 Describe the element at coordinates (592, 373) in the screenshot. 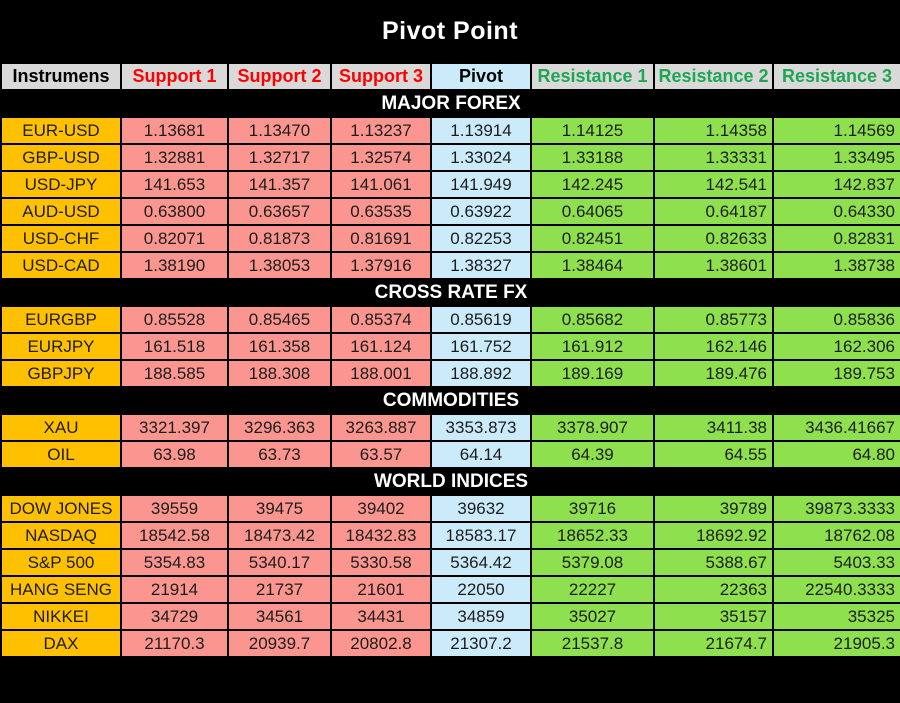

I see `resistance-1-cell: 189.169` at that location.